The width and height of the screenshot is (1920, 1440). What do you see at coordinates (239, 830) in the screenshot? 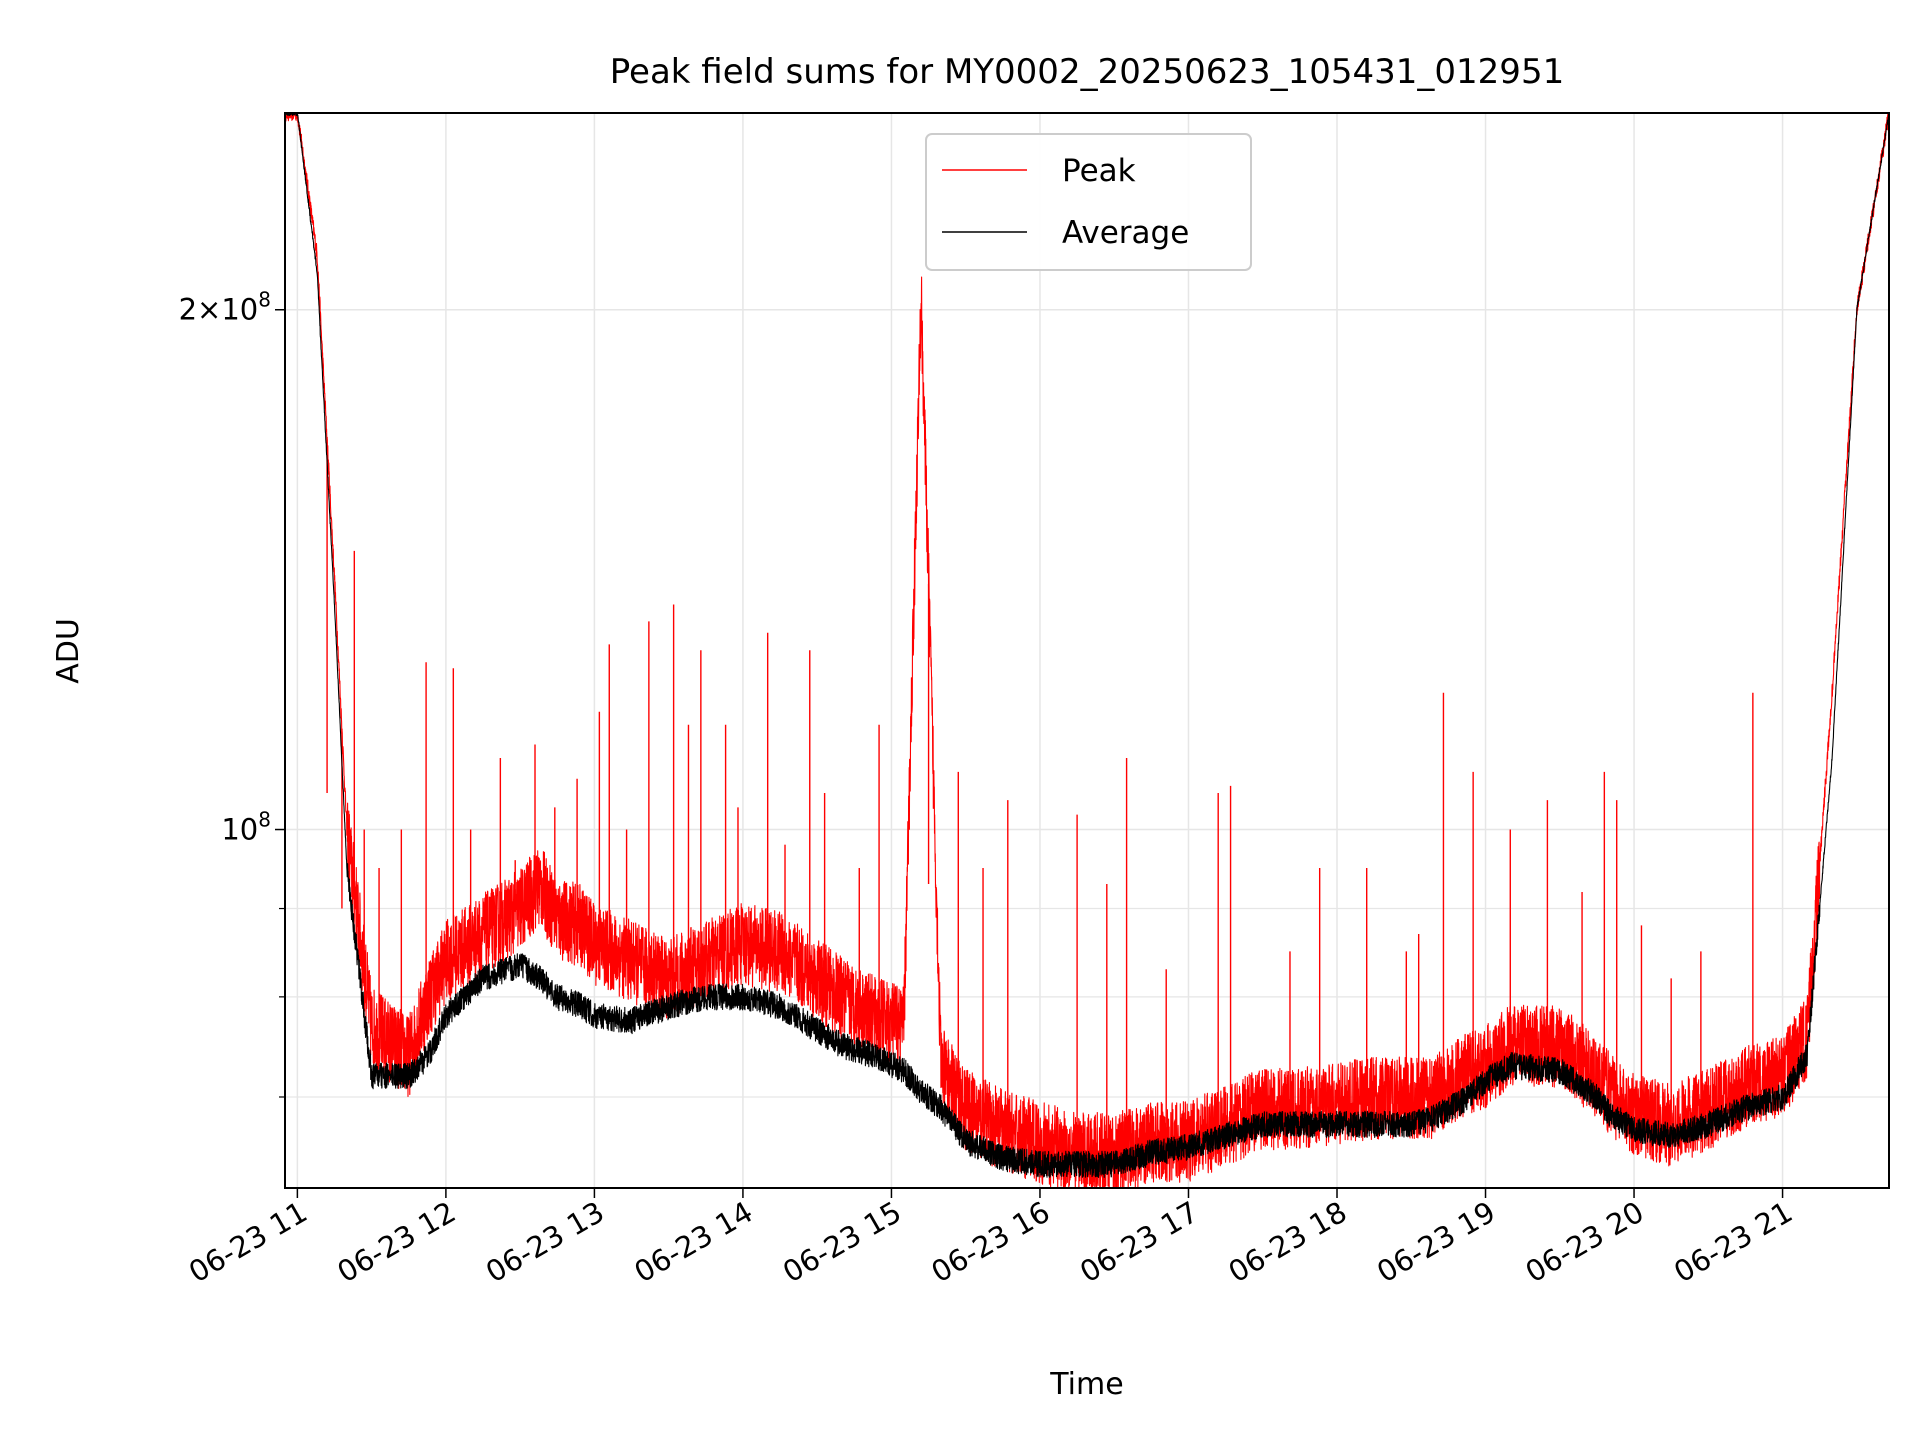
I see `y-tick-label-base: 10` at bounding box center [239, 830].